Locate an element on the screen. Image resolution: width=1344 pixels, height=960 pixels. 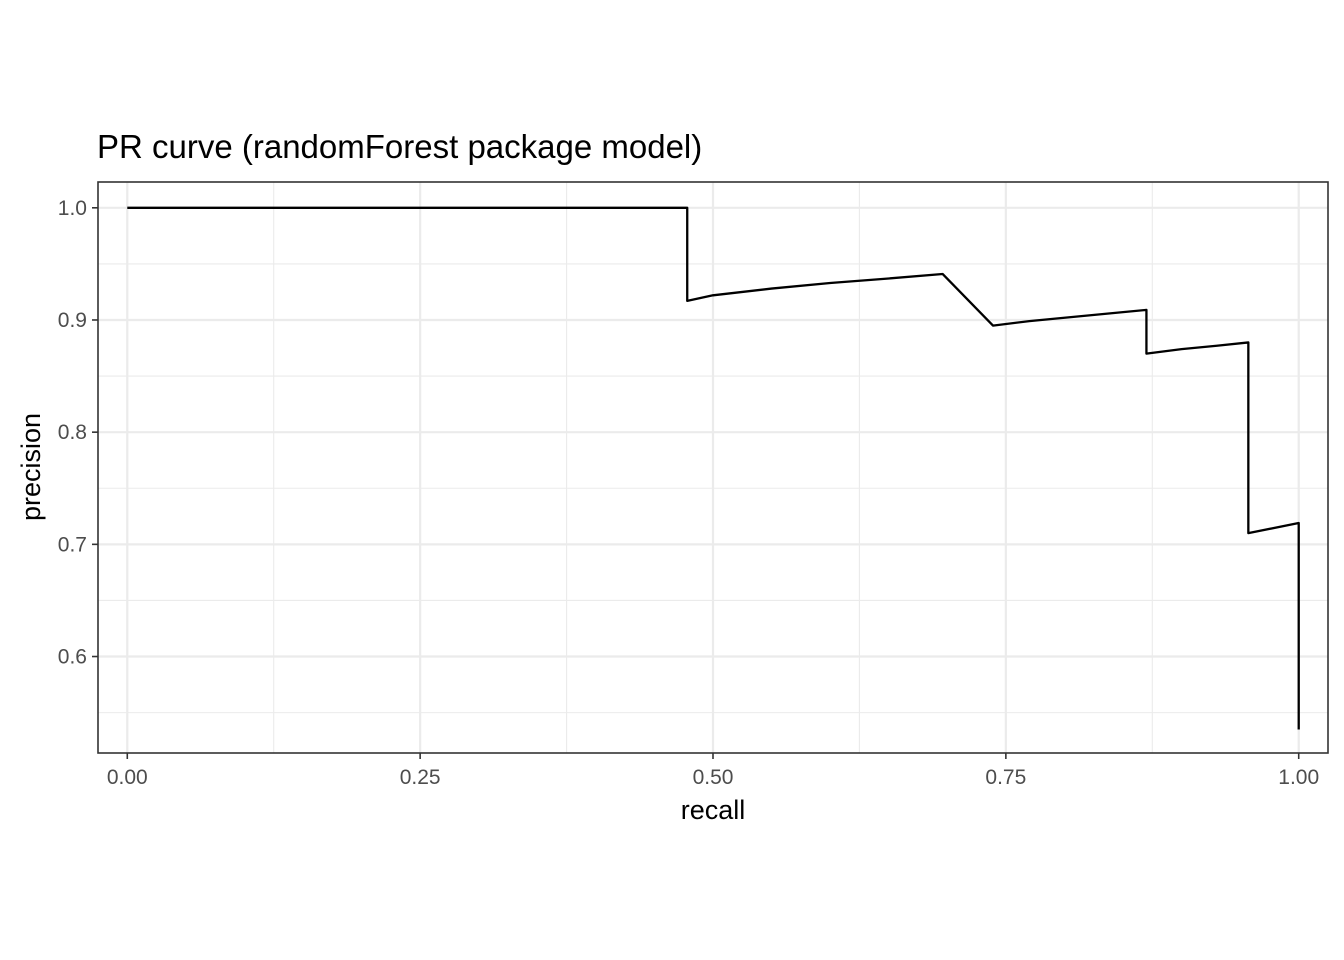
x-axis: 0.00 0.25 0.50 0.75 1.00 is located at coordinates (713, 771).